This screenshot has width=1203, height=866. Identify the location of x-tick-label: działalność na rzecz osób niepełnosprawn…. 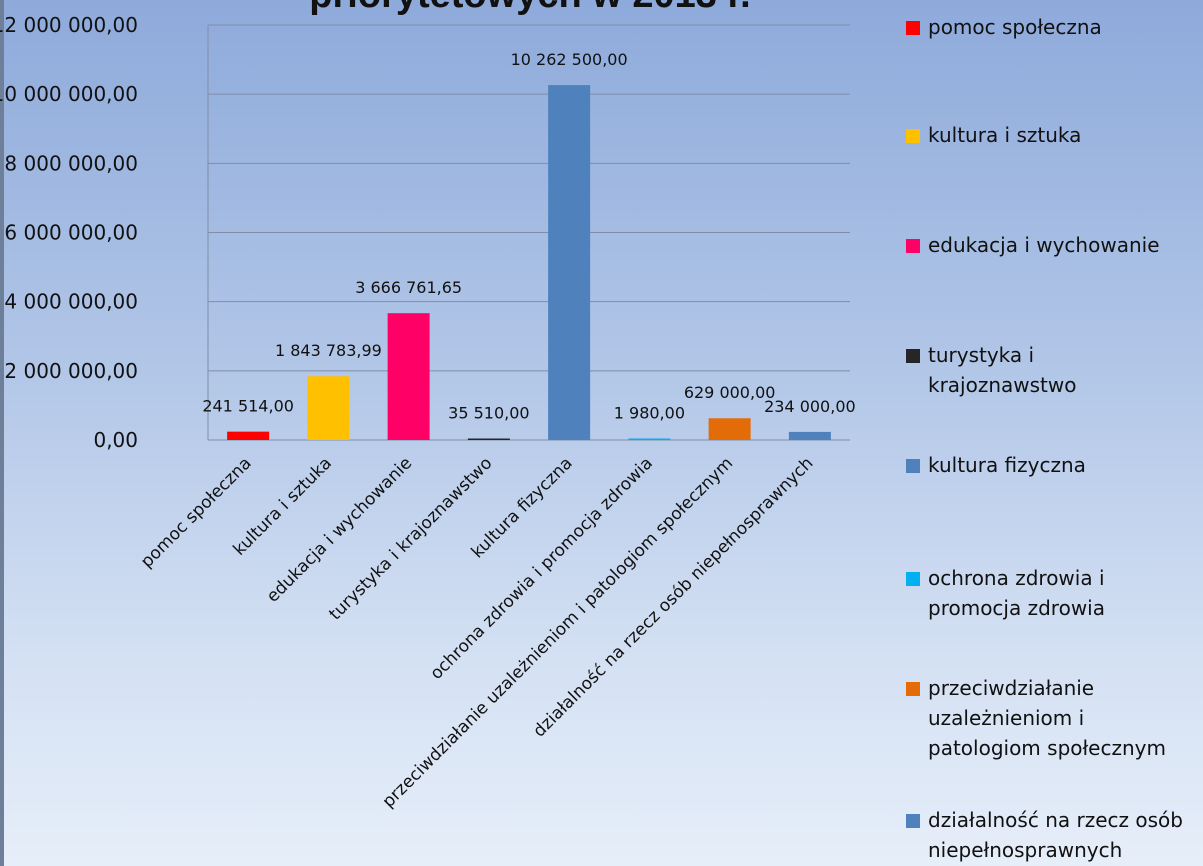
(673, 597).